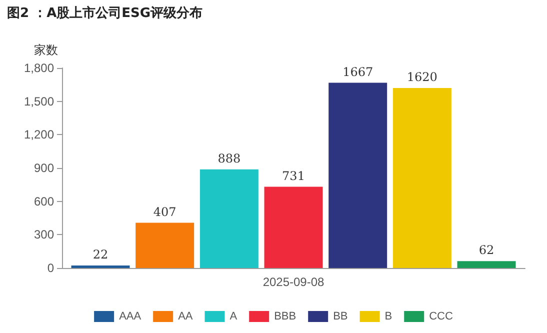 Image resolution: width=547 pixels, height=333 pixels. What do you see at coordinates (358, 71) in the screenshot?
I see `data-label: 1667` at bounding box center [358, 71].